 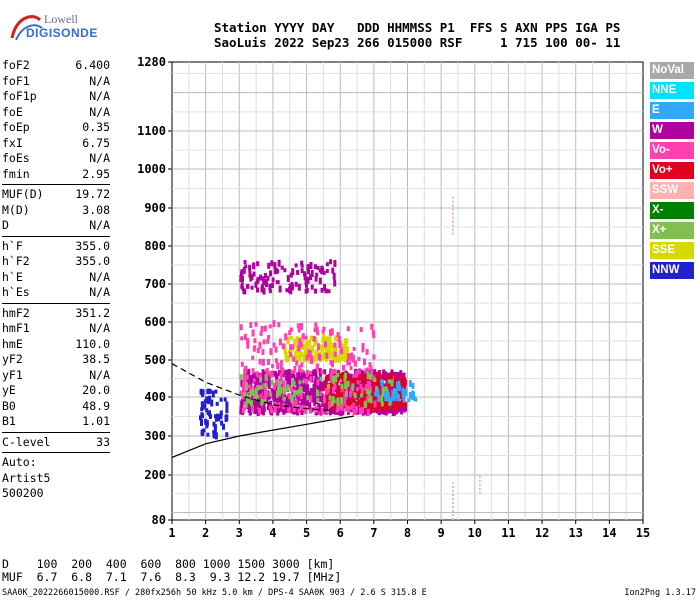 What do you see at coordinates (16, 209) in the screenshot?
I see `param-name: M(D)` at bounding box center [16, 209].